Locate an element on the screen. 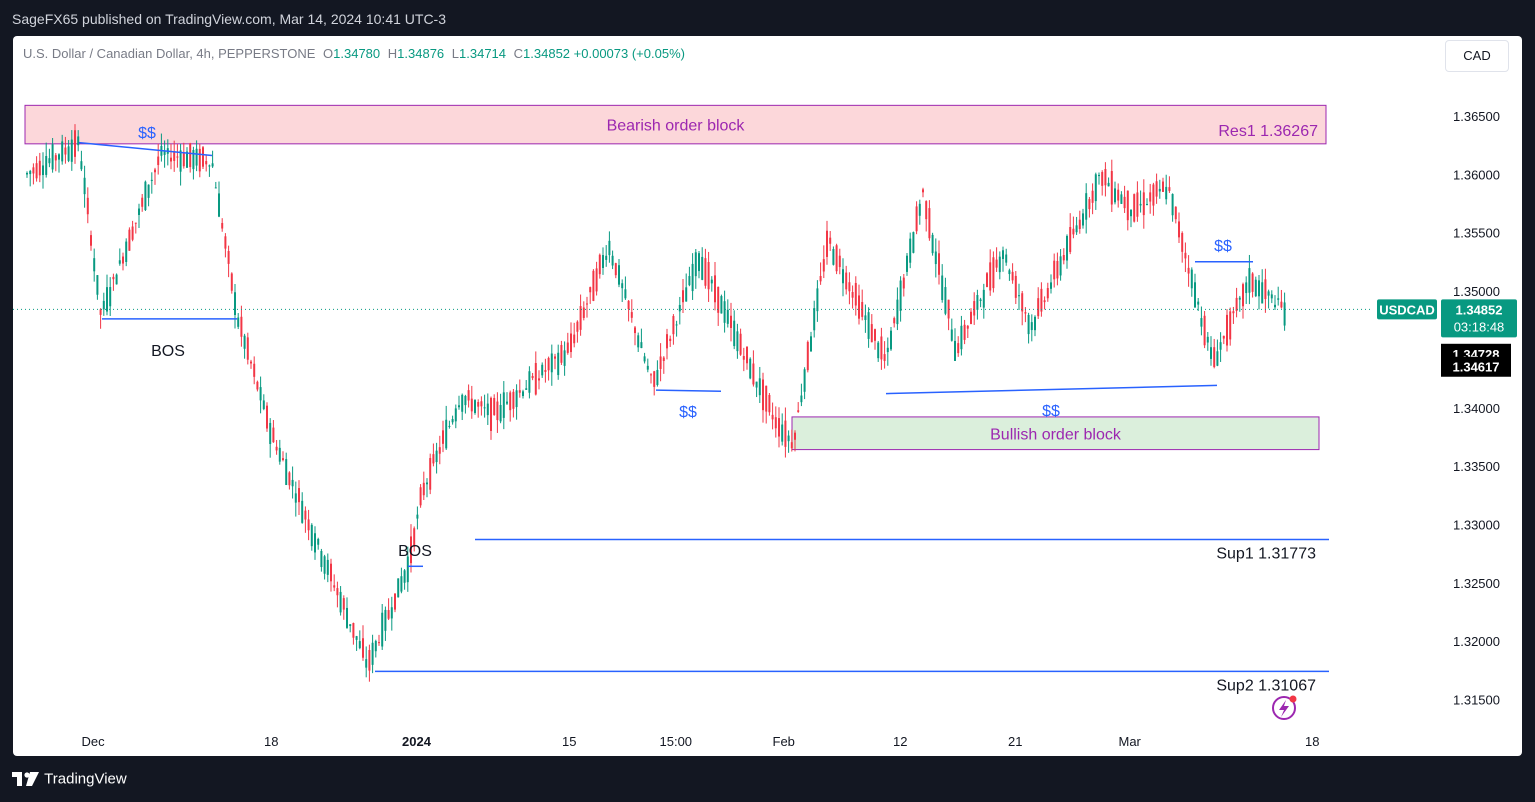 This screenshot has height=802, width=1535. tradingview-logo-icon is located at coordinates (25, 779).